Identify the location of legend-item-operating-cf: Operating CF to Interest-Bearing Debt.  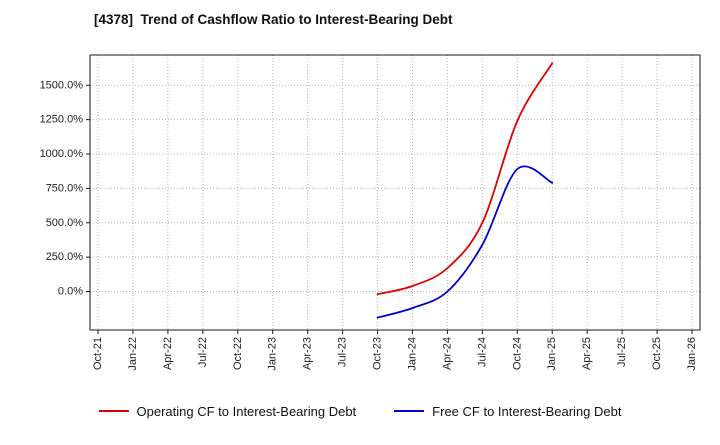
(227, 411).